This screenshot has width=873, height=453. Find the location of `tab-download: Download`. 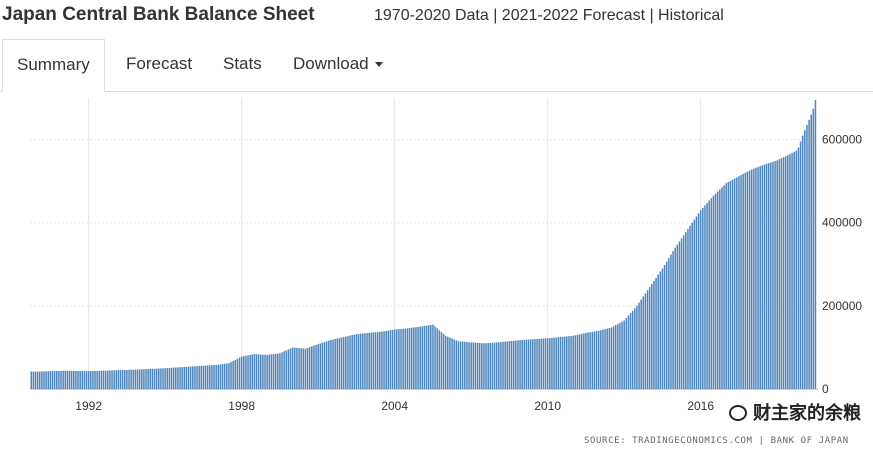

tab-download: Download is located at coordinates (338, 65).